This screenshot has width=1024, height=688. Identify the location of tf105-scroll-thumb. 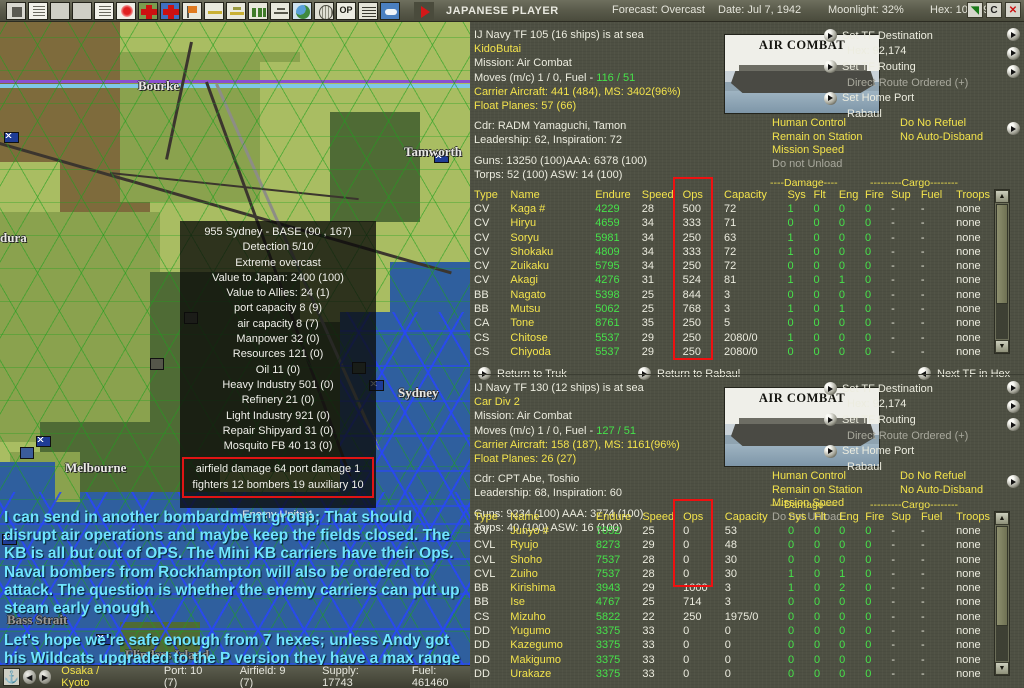
(1002, 254).